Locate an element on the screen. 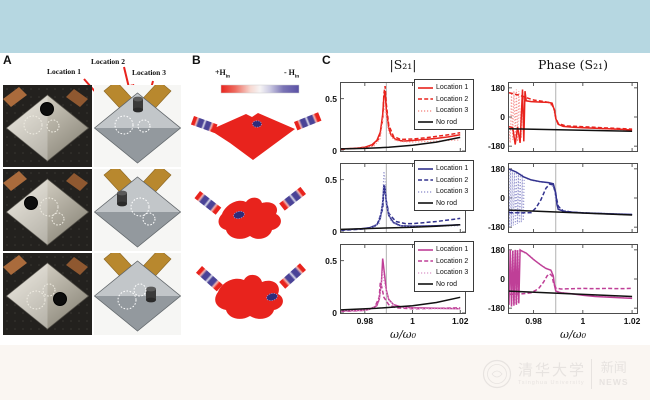 The image size is (650, 400). tsinghua-news-watermark: 清华大学 Tsinghua University 新闻 NEWS is located at coordinates (564, 374).